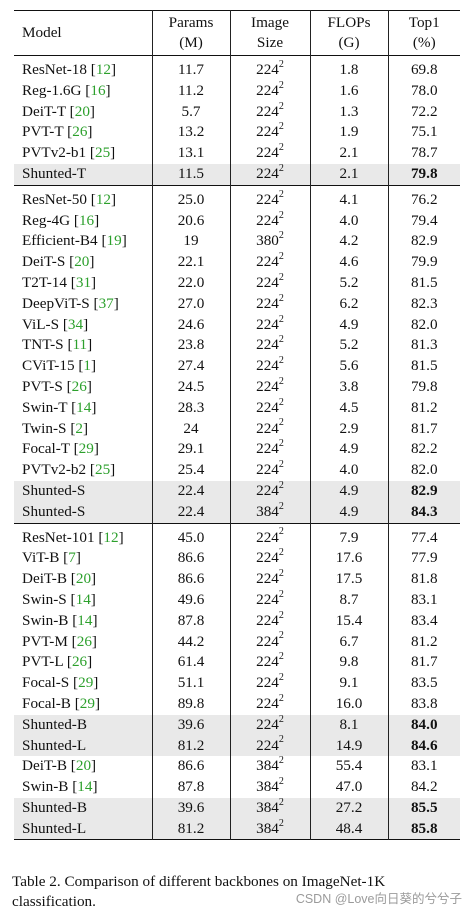 The image size is (474, 914). What do you see at coordinates (237, 304) in the screenshot?
I see `table-row: DeepViT-S [37] 27.0 2242 6.2 82.3` at bounding box center [237, 304].